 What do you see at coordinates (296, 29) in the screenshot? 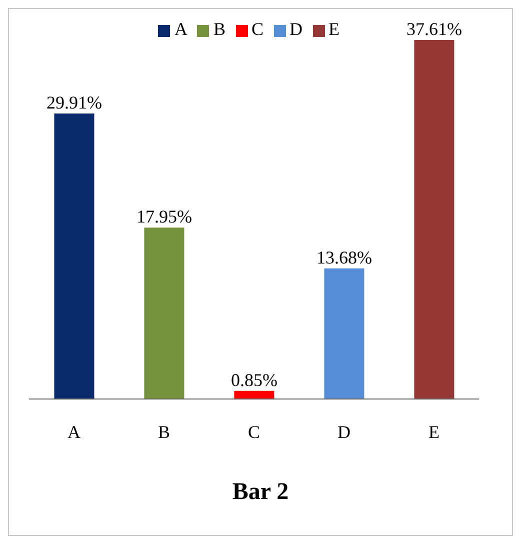
I see `legend-label: D` at bounding box center [296, 29].